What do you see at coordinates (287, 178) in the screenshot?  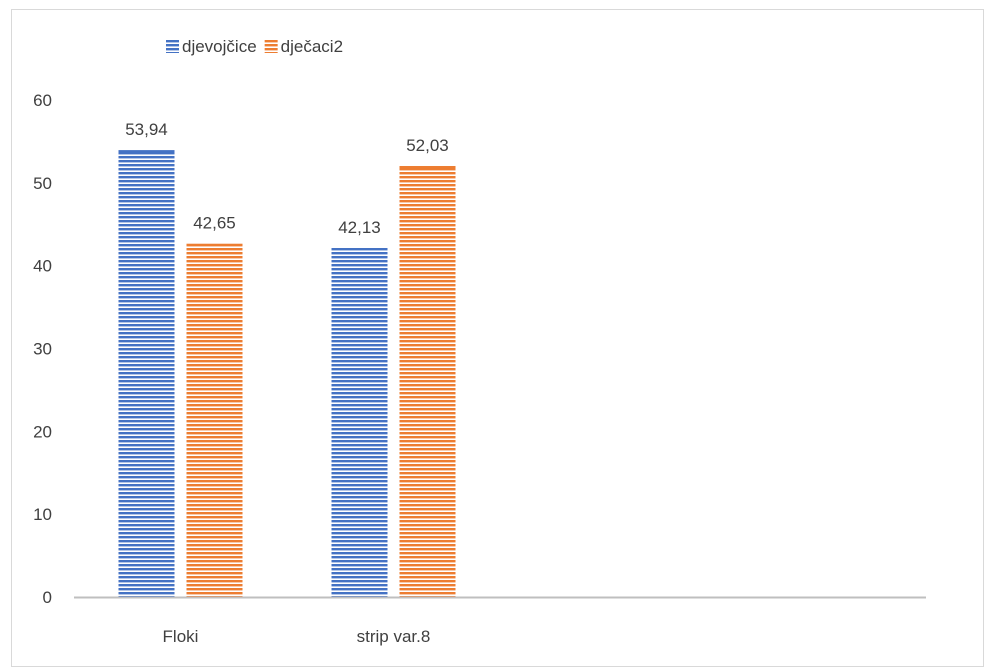 I see `data-labels: 53,94 42,65 42,13 52,03` at bounding box center [287, 178].